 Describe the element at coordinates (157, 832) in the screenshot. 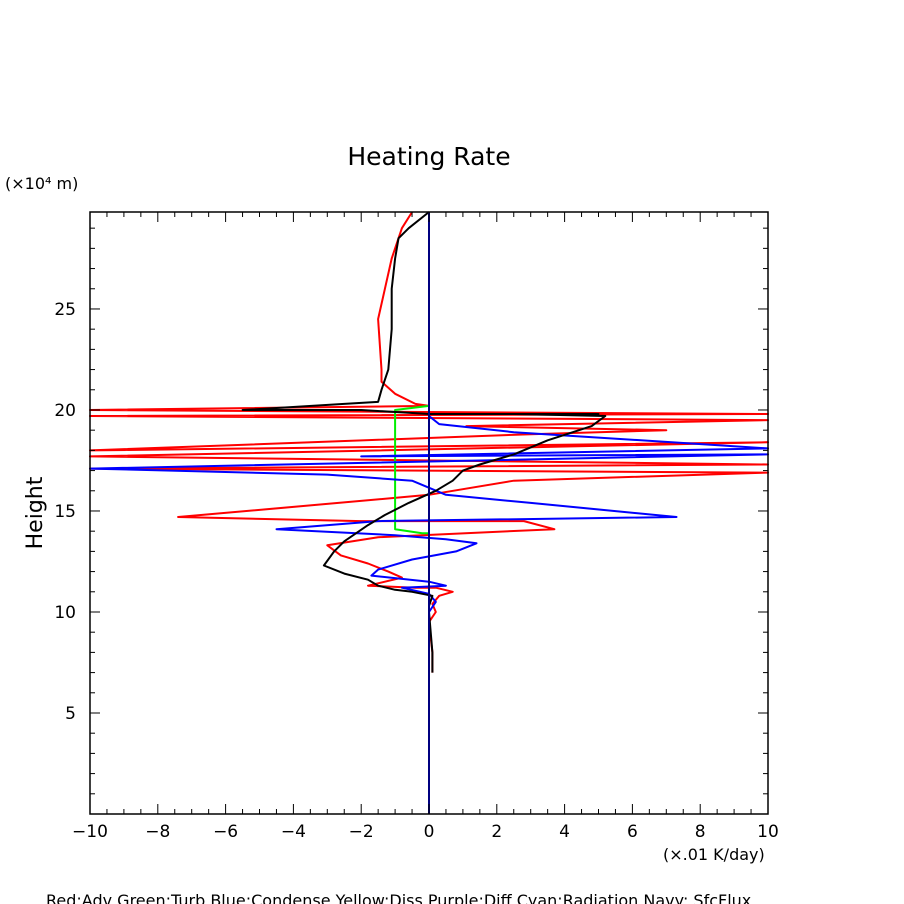

I see `x-tick-label: −8` at that location.